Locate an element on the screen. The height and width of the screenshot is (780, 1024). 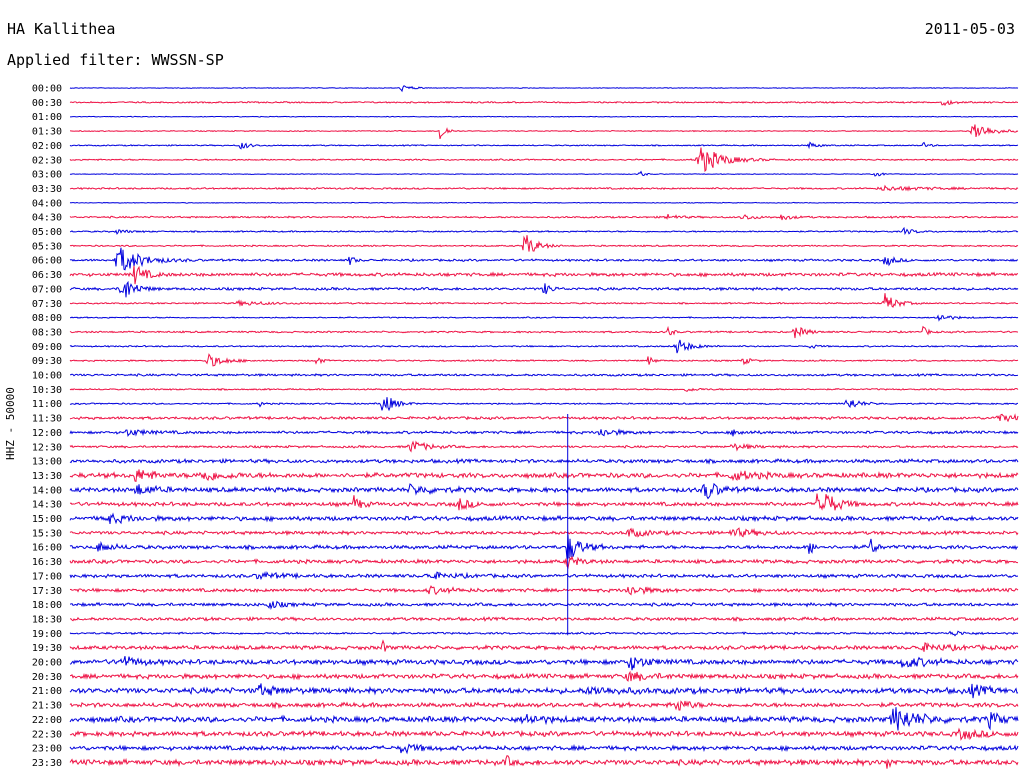
time-tick-label: 04:30 is located at coordinates (47, 218).